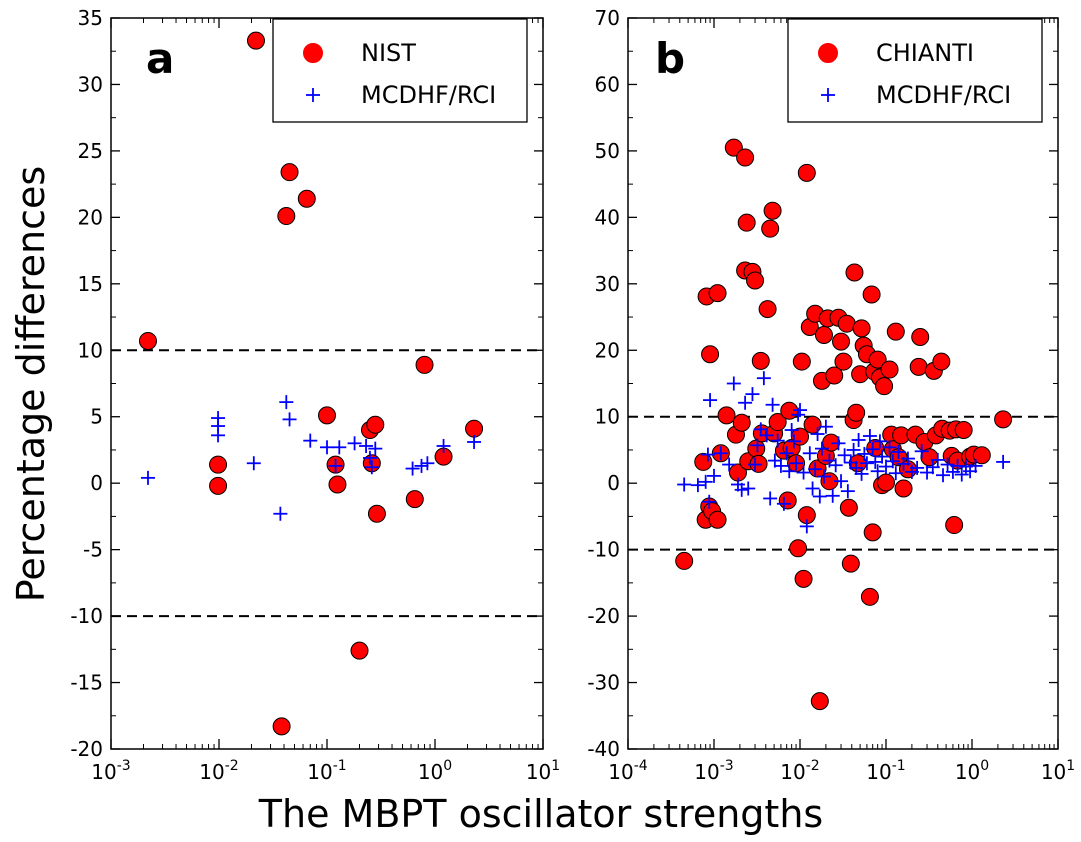 This screenshot has width=1081, height=842. I want to click on y-tick-label: -5, so click(93, 550).